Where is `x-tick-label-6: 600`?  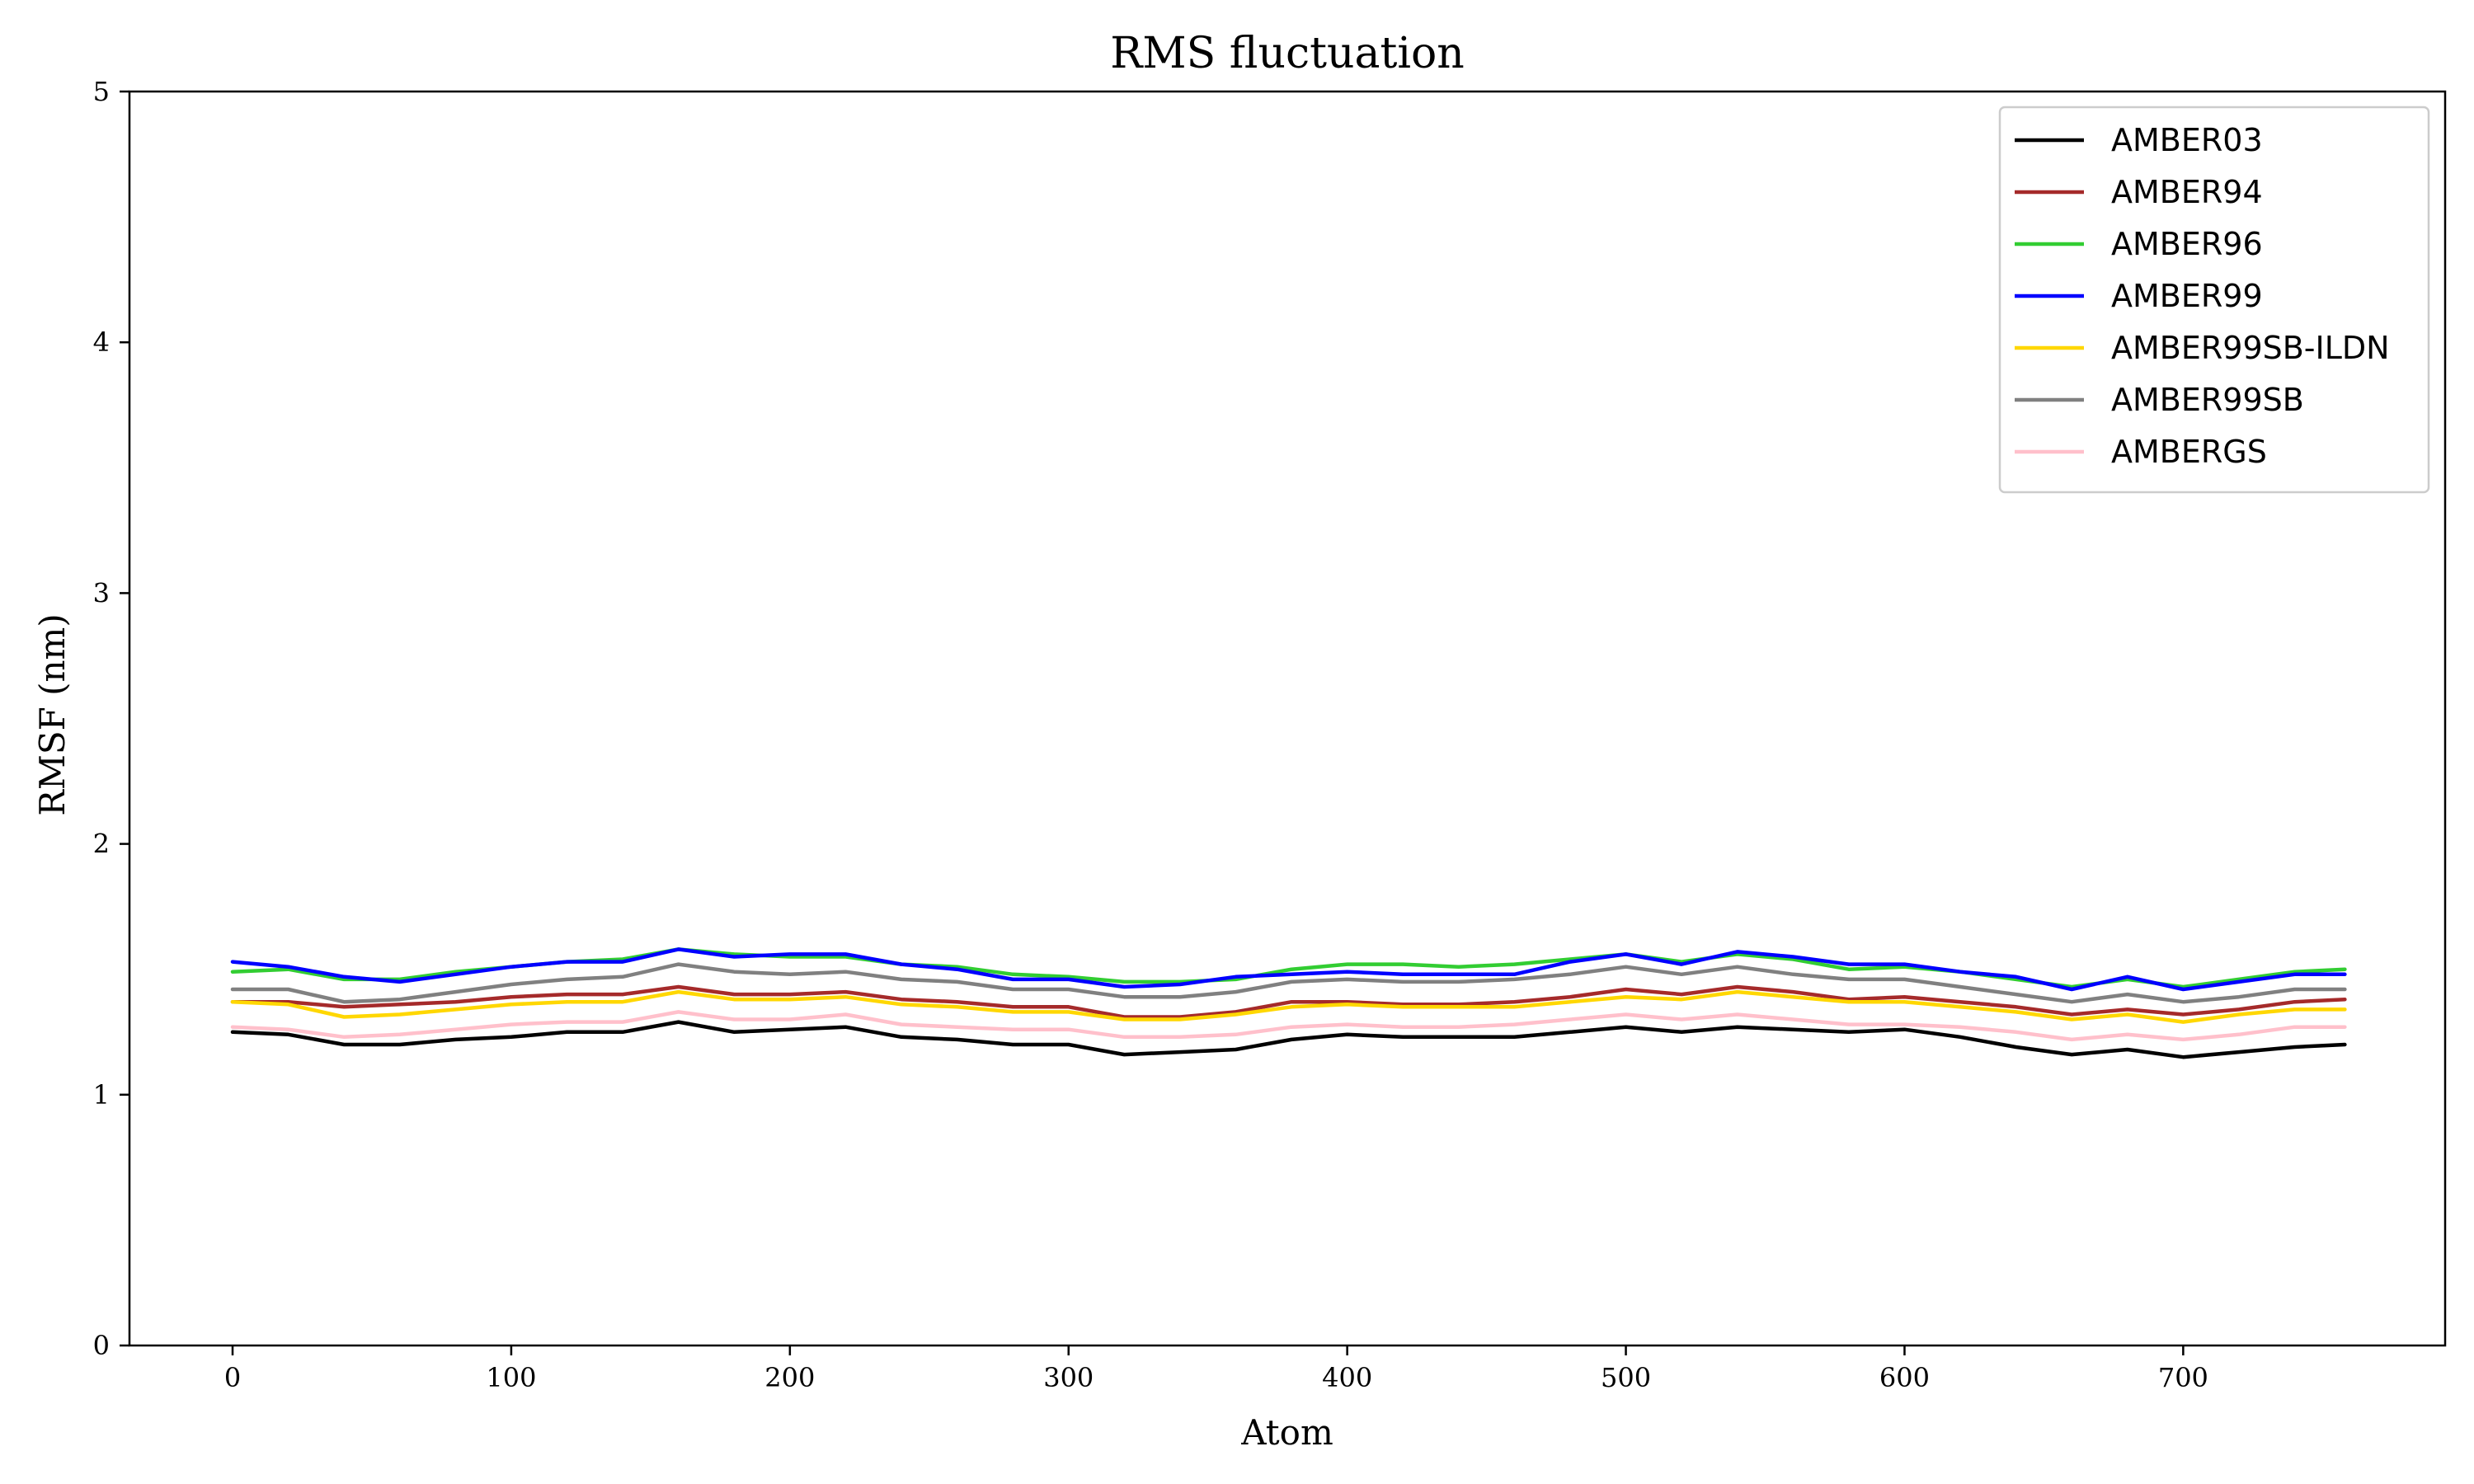 x-tick-label-6: 600 is located at coordinates (1904, 1377).